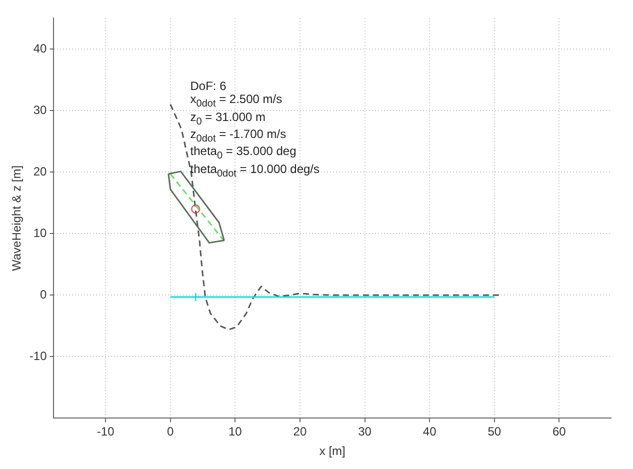 The height and width of the screenshot is (469, 633). Describe the element at coordinates (255, 171) in the screenshot. I see `annotation: theta$_{0dot}$ = 10.000 deg/s` at that location.